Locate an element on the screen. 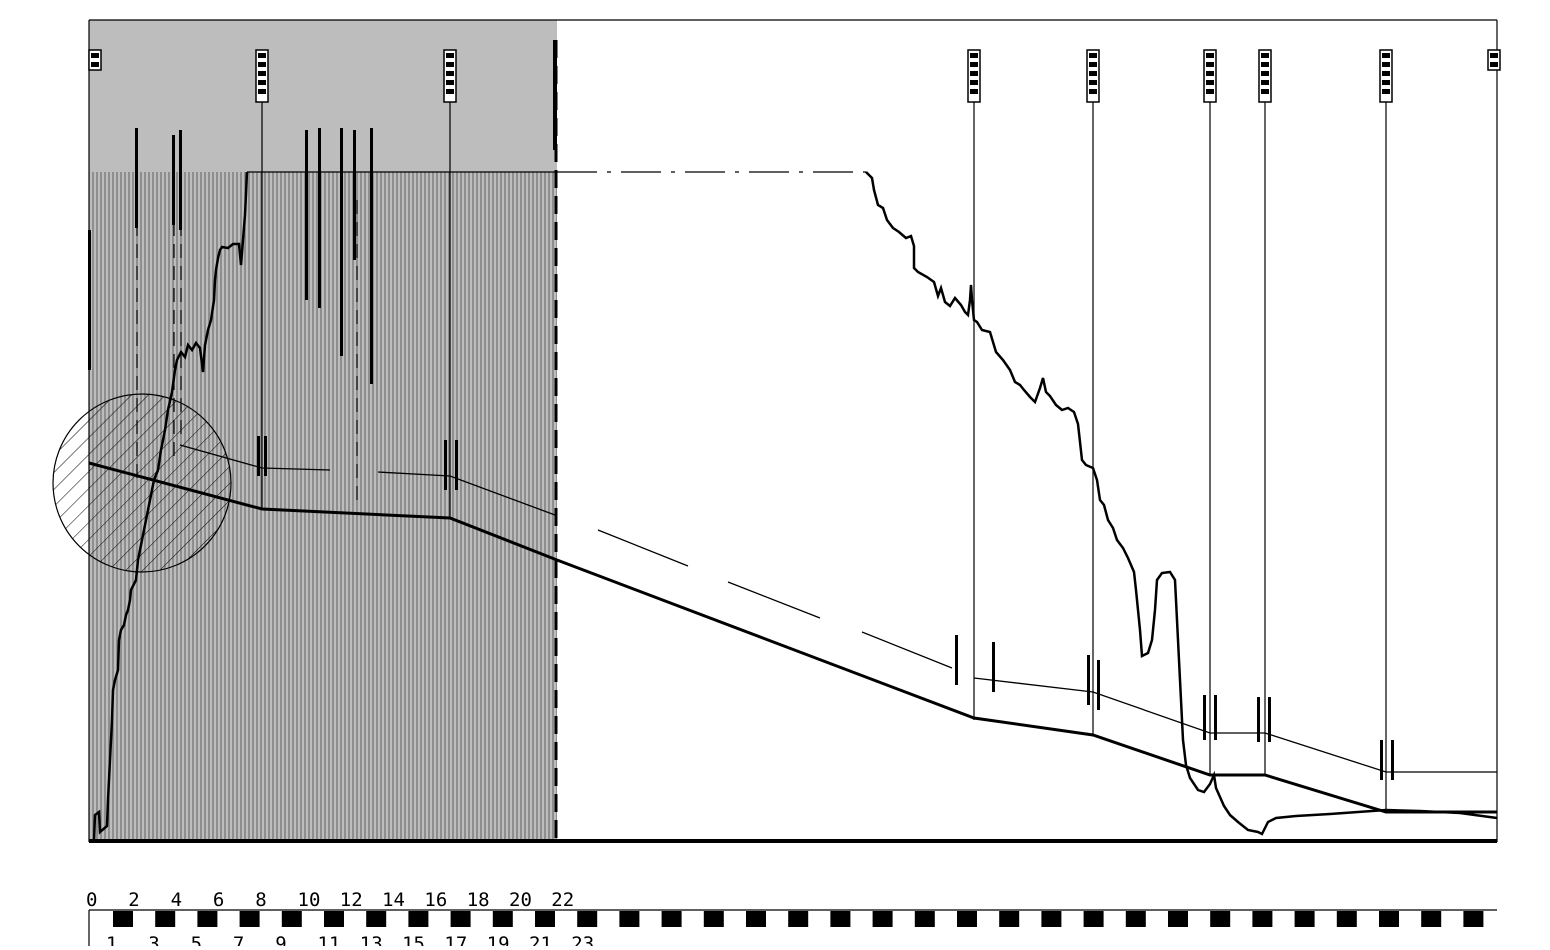 The image size is (1550, 950). scale-top-label: 14 is located at coordinates (393, 900).